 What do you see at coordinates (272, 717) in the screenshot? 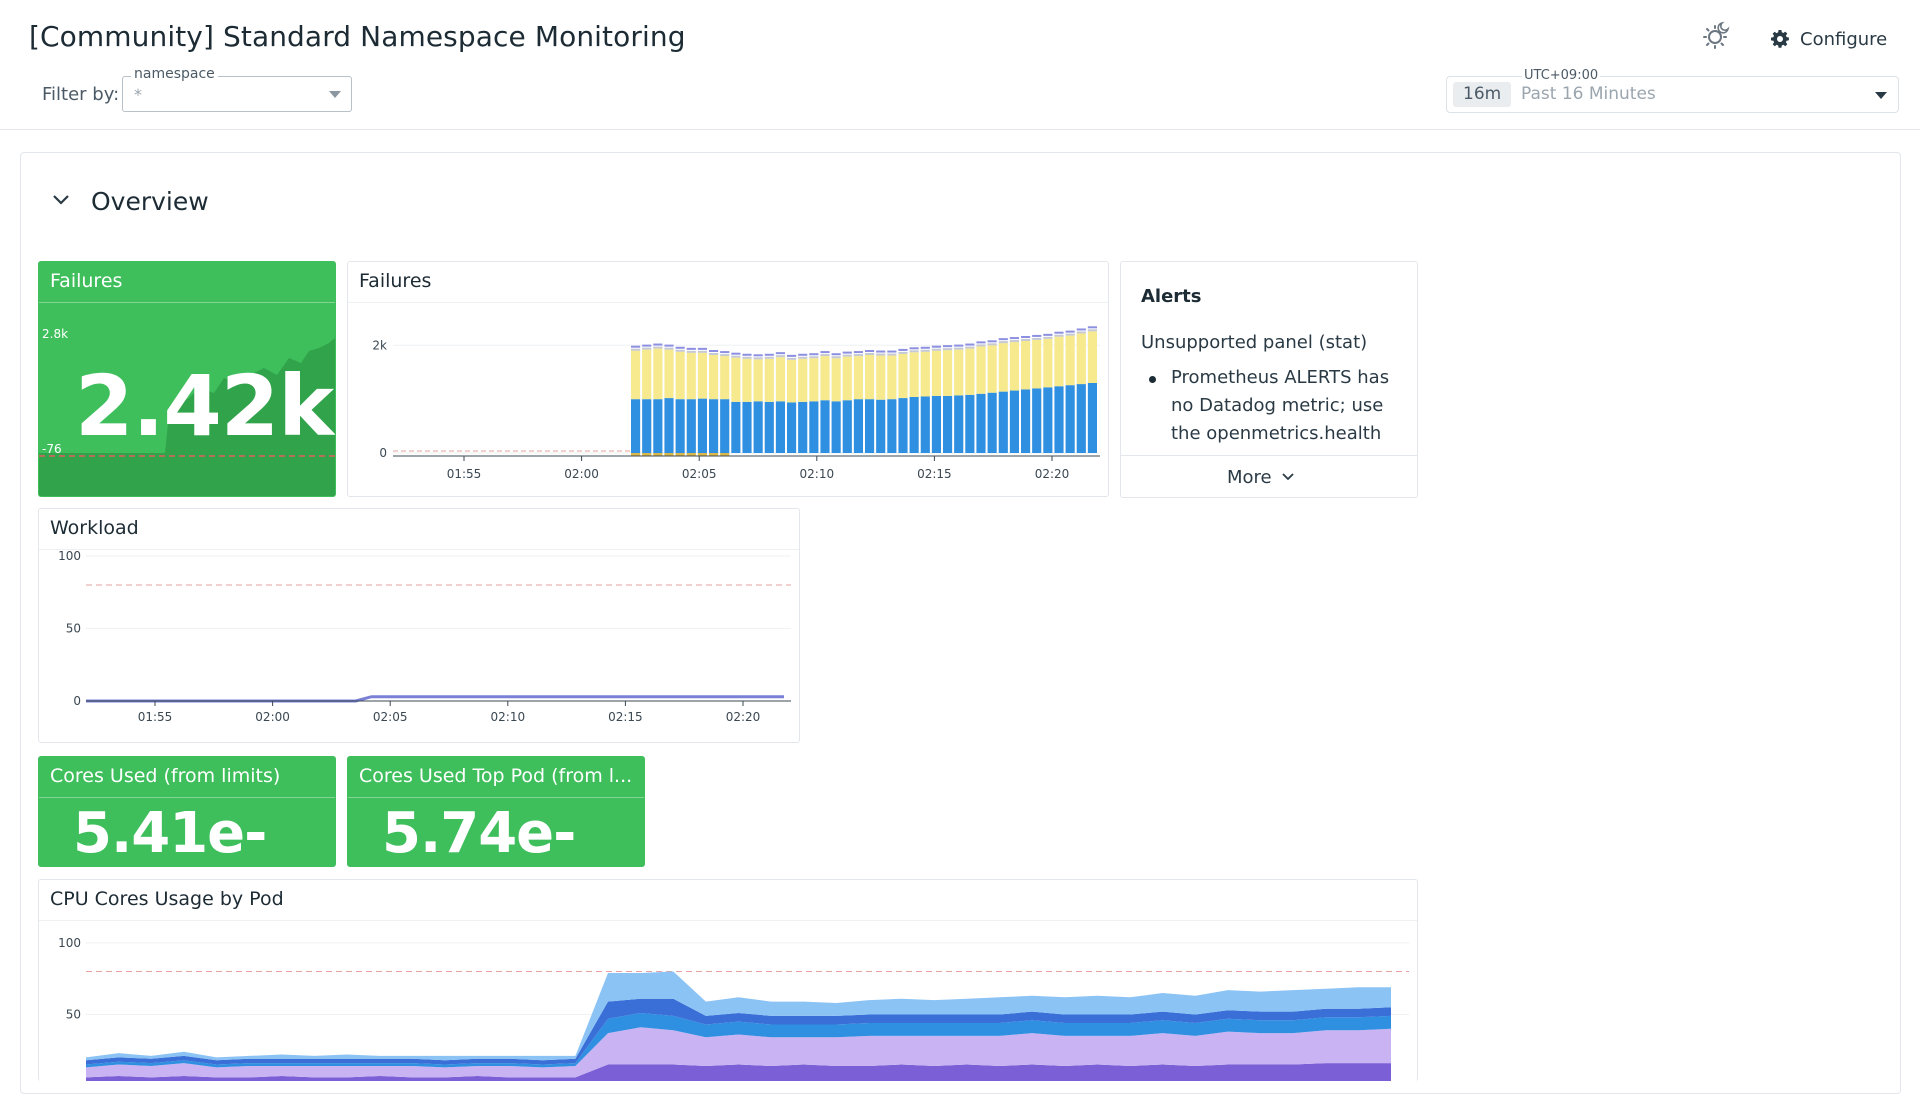
I see `x-tick-label: 02:00` at bounding box center [272, 717].